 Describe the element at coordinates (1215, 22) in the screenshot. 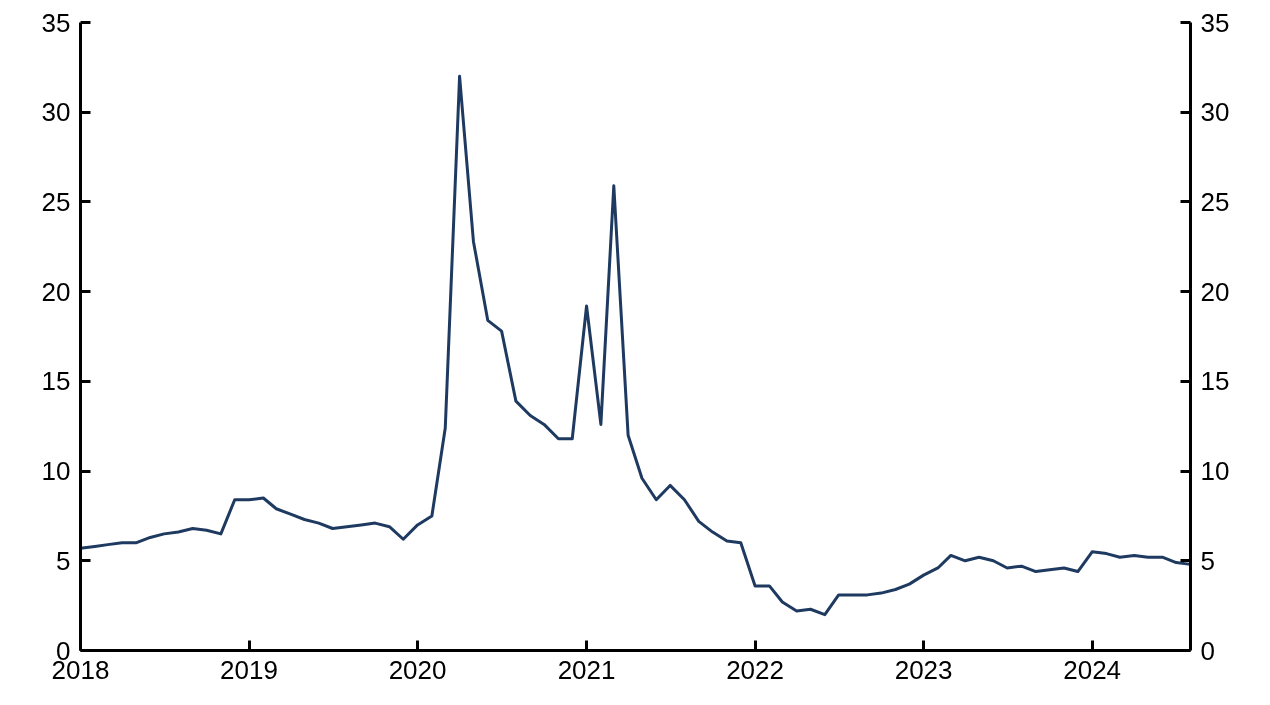

I see `y2-tick-label: 35` at that location.